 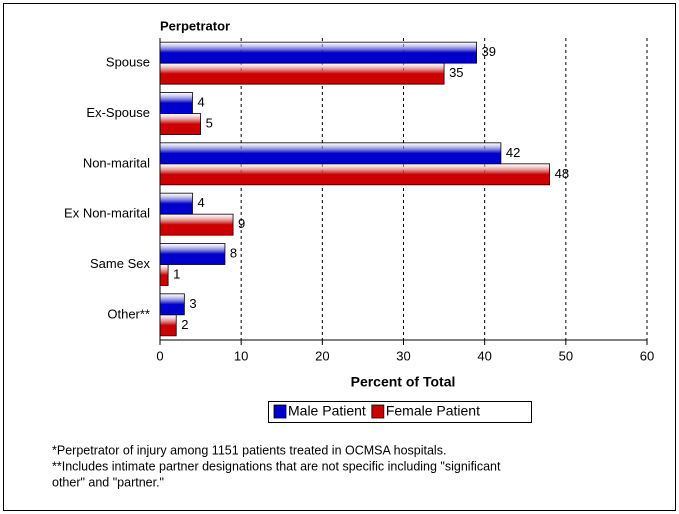 What do you see at coordinates (327, 411) in the screenshot?
I see `legend-label: Male Patient` at bounding box center [327, 411].